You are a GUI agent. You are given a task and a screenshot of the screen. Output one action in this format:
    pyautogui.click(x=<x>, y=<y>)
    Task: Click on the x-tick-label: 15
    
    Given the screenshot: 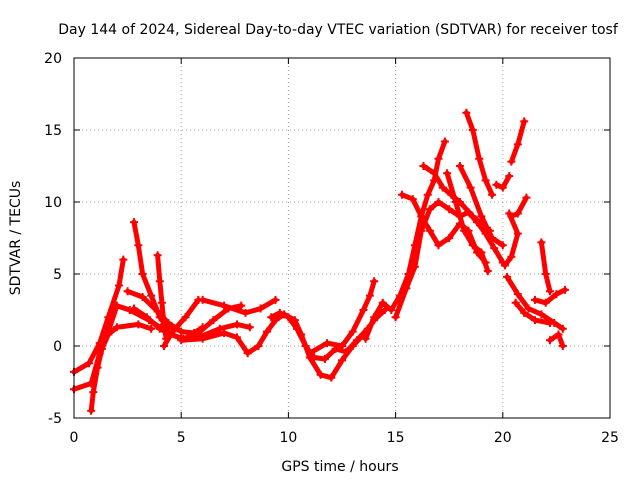 What is the action you would take?
    pyautogui.click(x=396, y=438)
    